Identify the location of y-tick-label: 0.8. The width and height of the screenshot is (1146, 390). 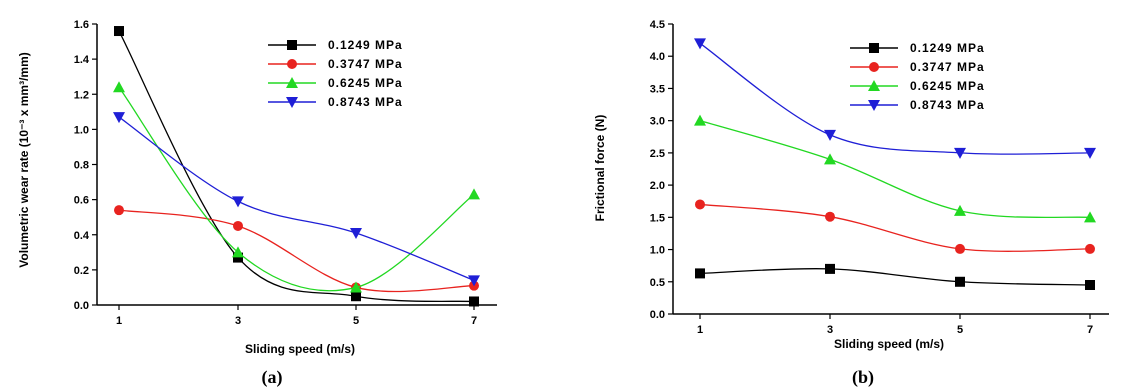
(81, 166).